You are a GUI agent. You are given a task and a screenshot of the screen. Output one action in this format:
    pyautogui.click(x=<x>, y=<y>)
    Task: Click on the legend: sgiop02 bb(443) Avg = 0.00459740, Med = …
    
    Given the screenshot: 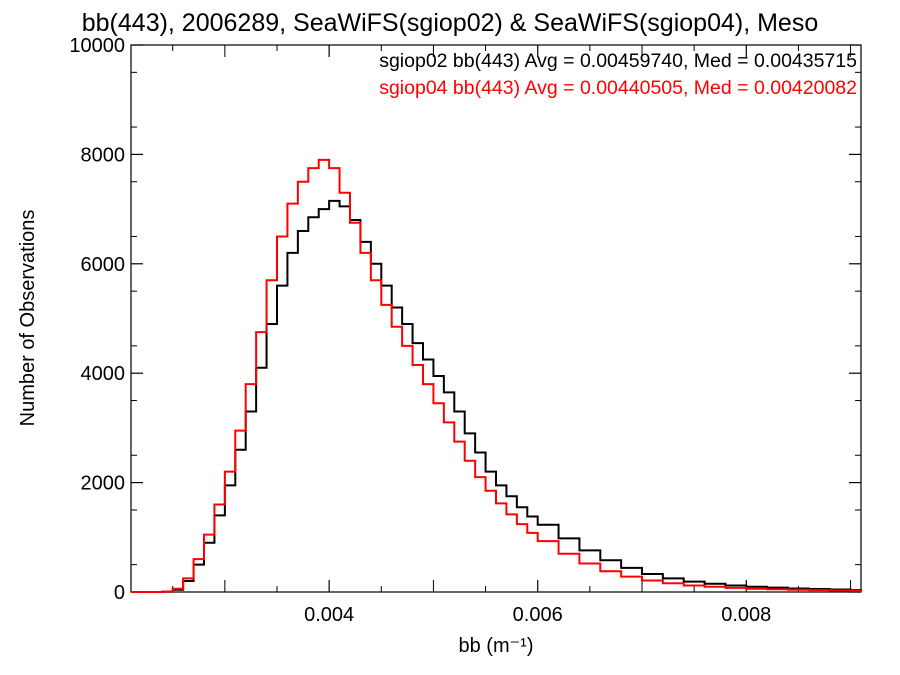 What is the action you would take?
    pyautogui.click(x=618, y=74)
    